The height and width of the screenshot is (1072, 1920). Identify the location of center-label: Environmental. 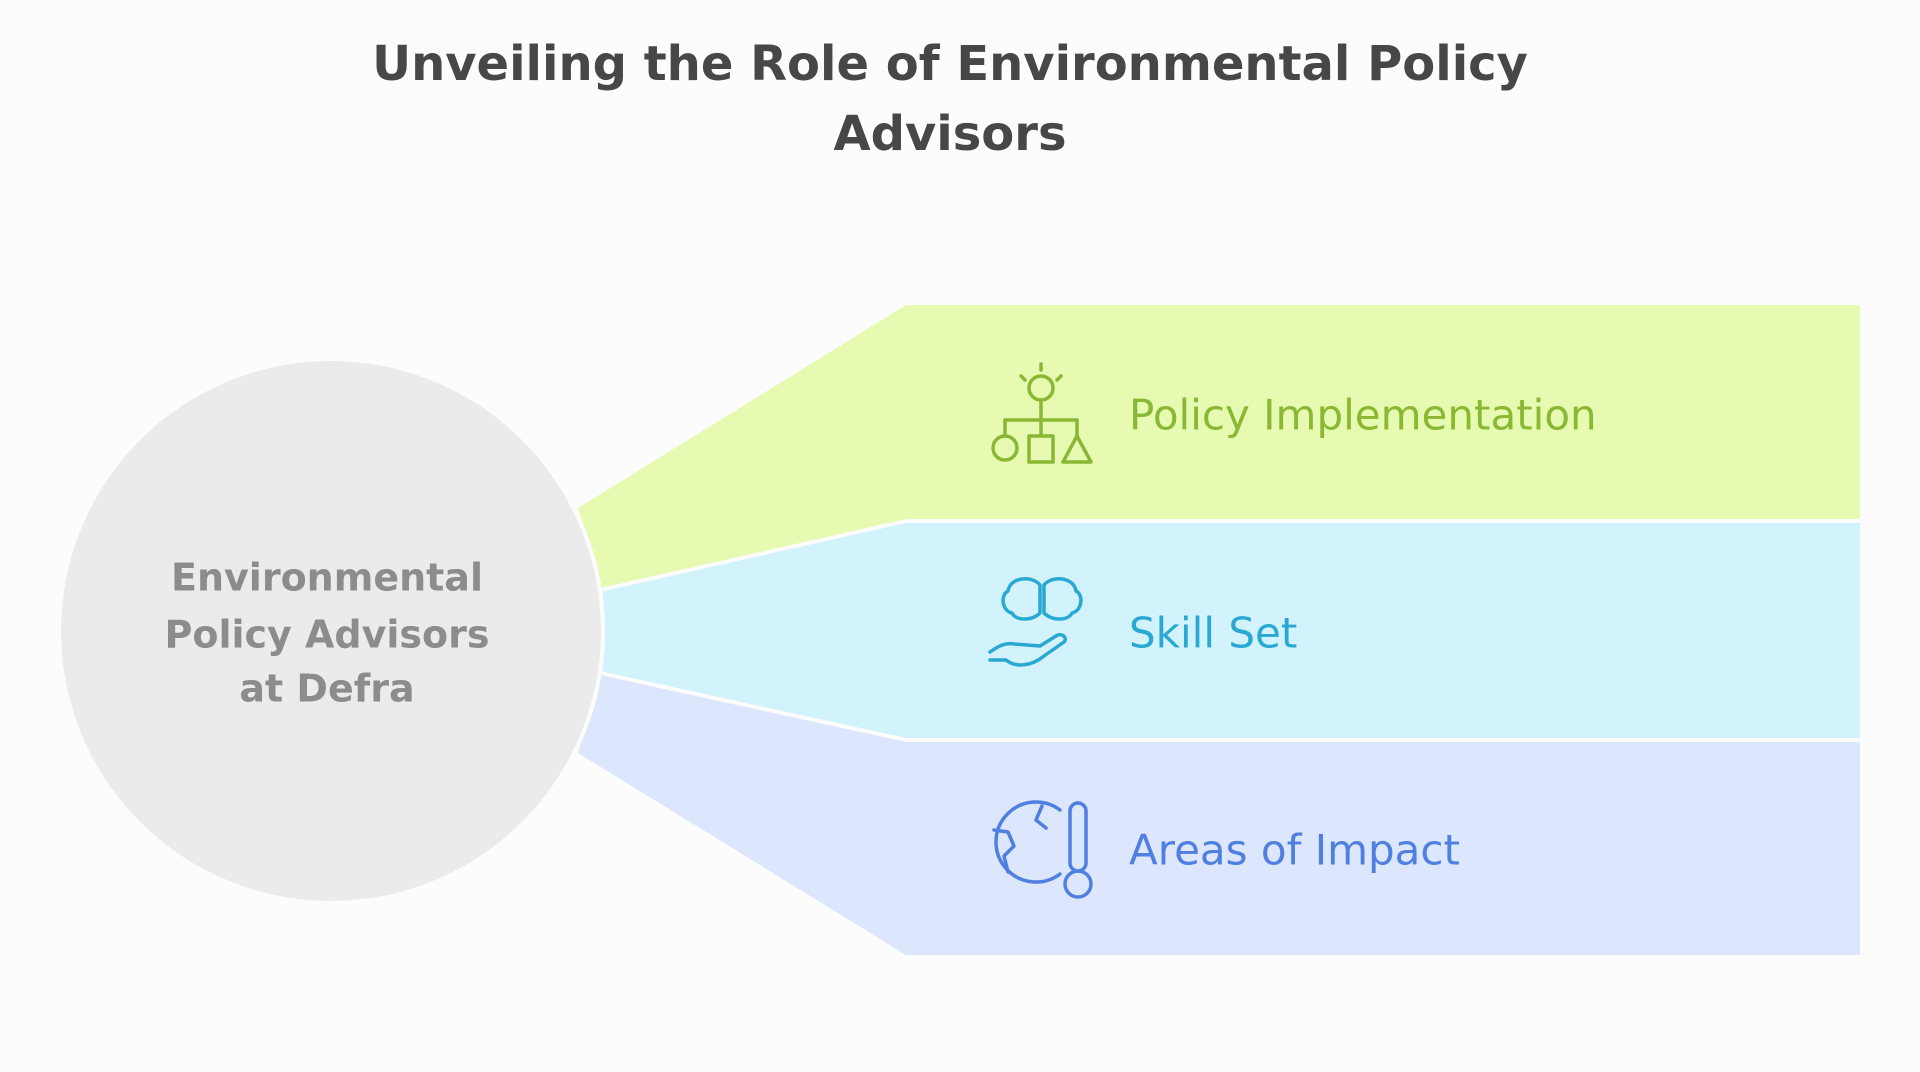
(327, 578).